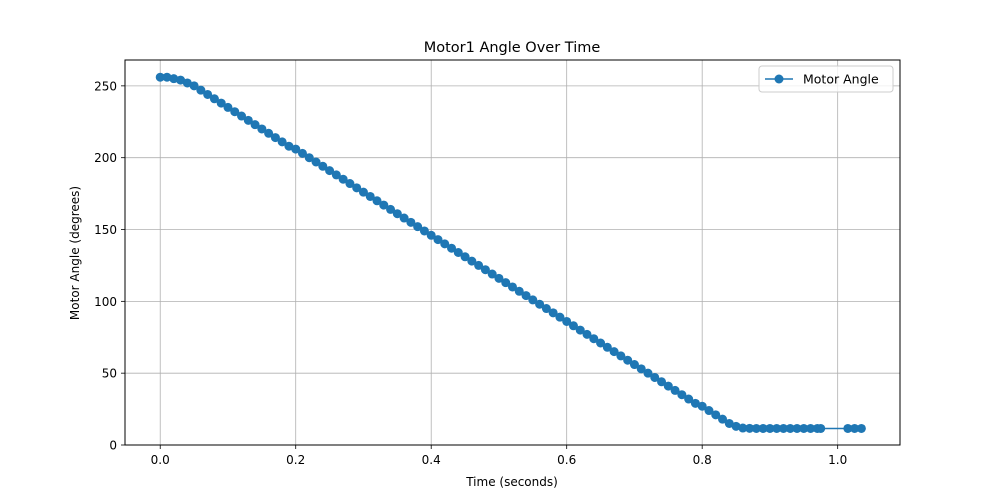 Image resolution: width=1000 pixels, height=500 pixels. I want to click on y-tick-label: 200, so click(105, 158).